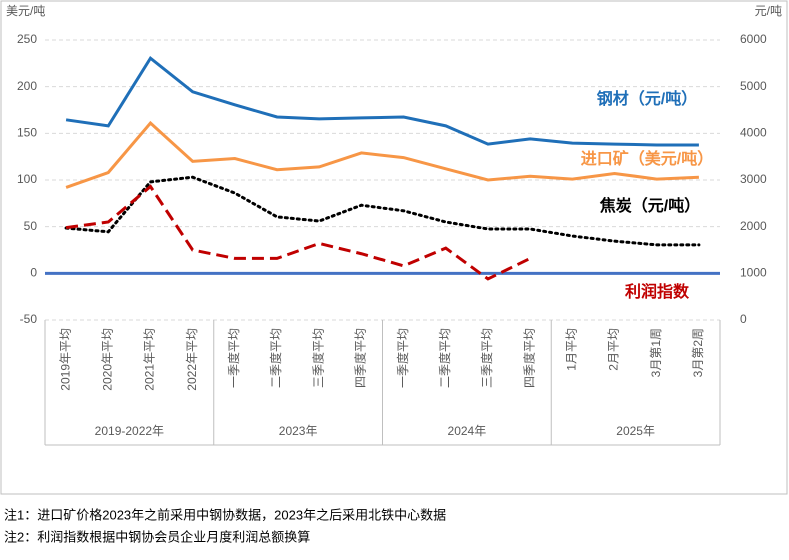  I want to click on x-tick-label: 3月第2周, so click(698, 352).